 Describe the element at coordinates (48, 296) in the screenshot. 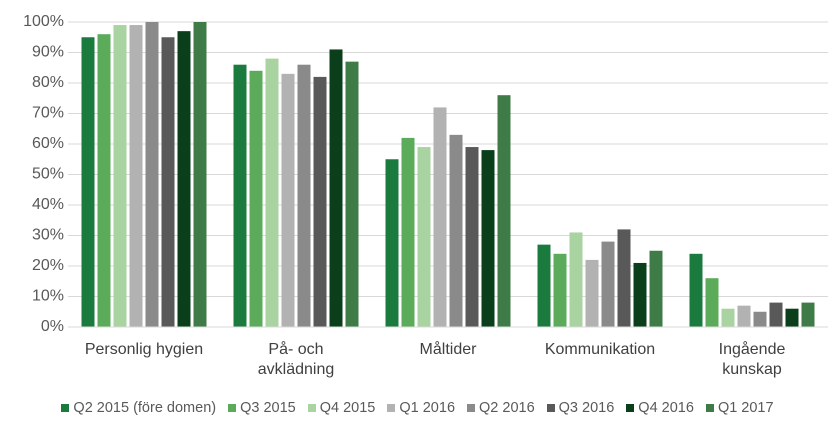

I see `y-tick-label: 10%` at that location.